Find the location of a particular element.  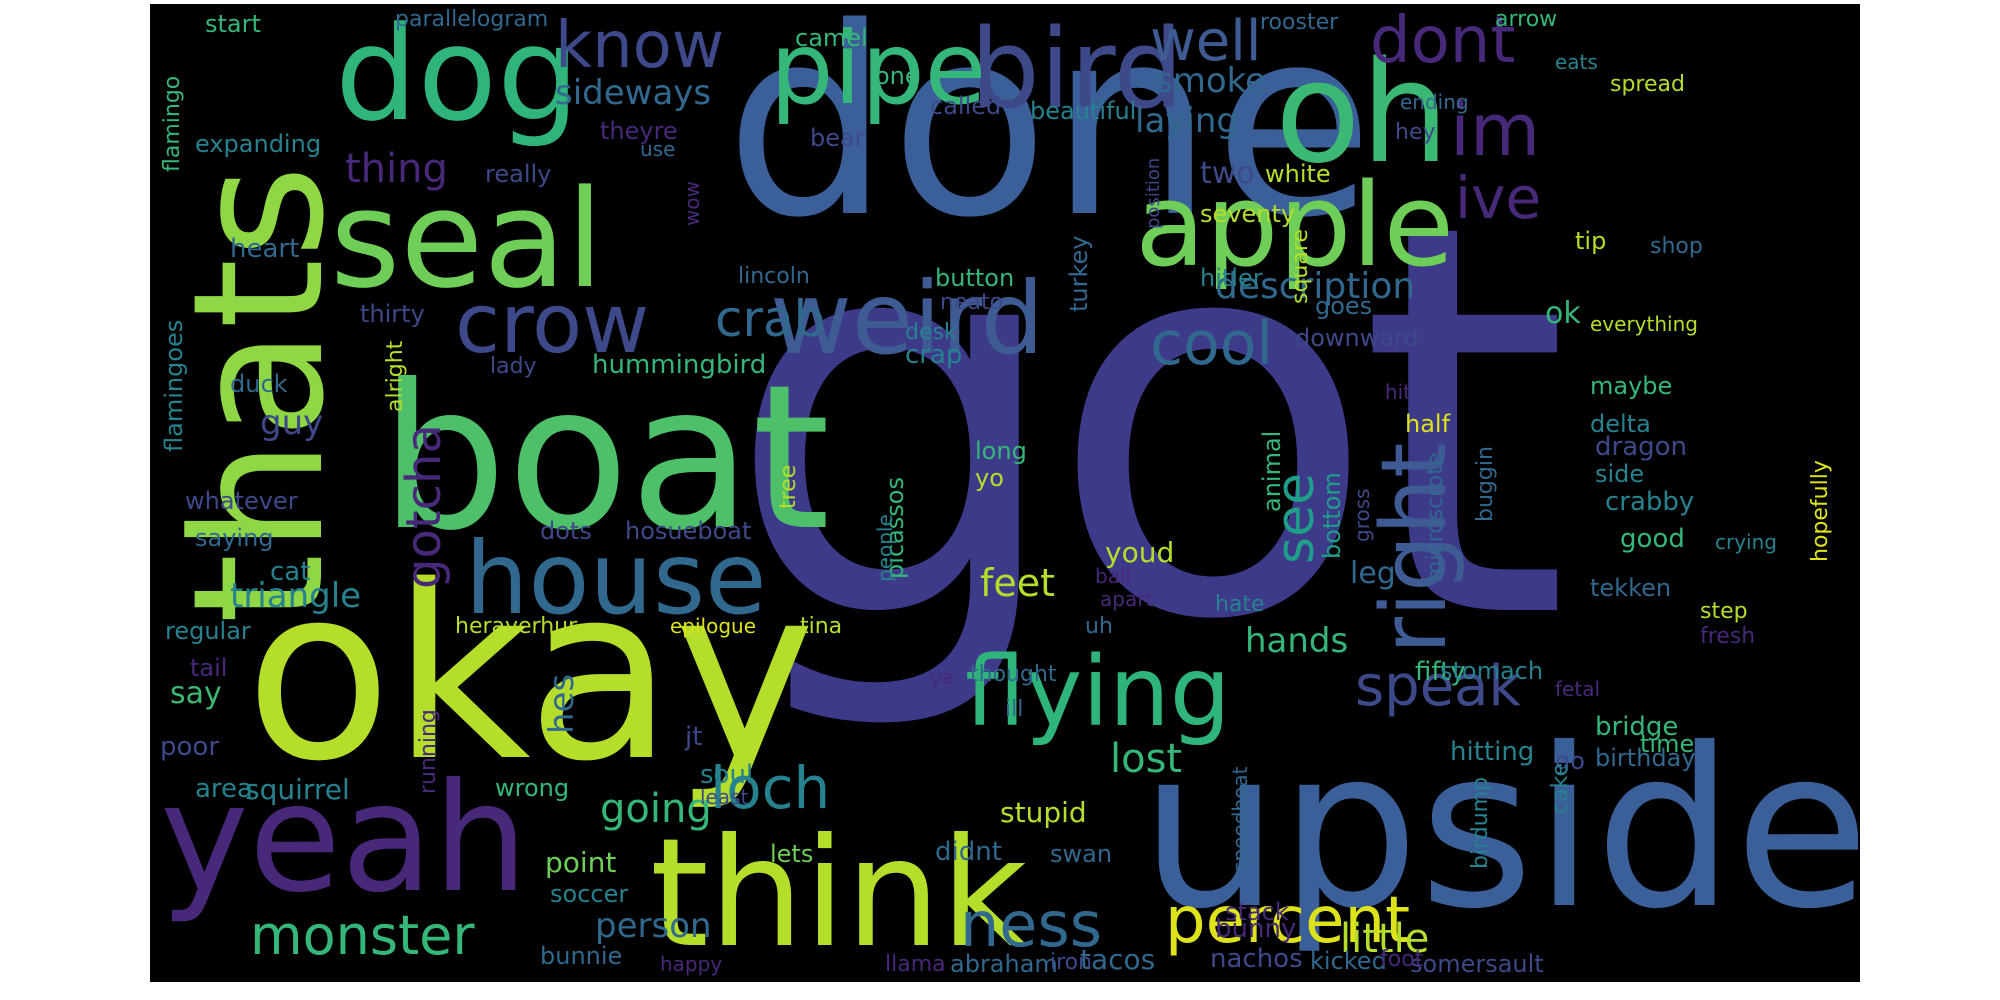

word: stomach is located at coordinates (1492, 671).